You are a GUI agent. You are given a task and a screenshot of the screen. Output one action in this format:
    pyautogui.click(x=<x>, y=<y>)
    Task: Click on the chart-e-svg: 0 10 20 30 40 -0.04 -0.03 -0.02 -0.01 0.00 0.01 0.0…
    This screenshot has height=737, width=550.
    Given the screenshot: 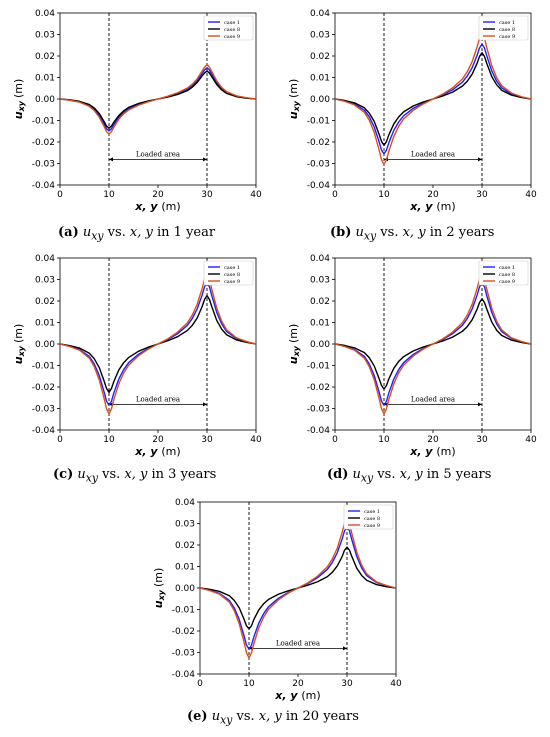 What is the action you would take?
    pyautogui.click(x=277, y=600)
    